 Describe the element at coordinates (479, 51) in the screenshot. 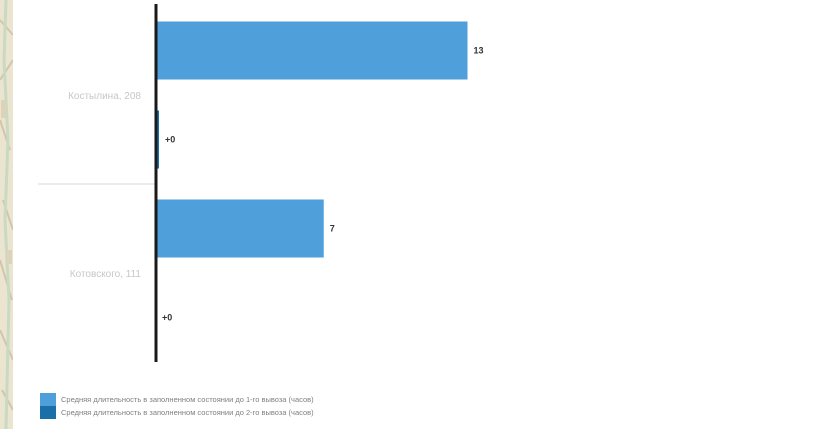

I see `data-label: 13` at that location.